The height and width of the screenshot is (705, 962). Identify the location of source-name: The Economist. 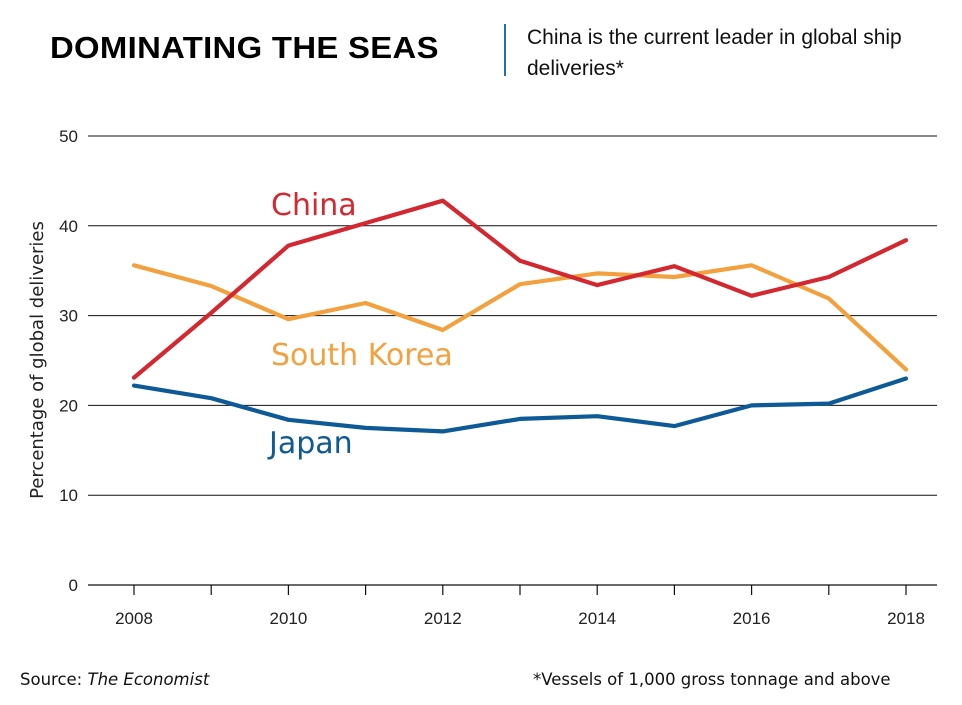
(148, 679).